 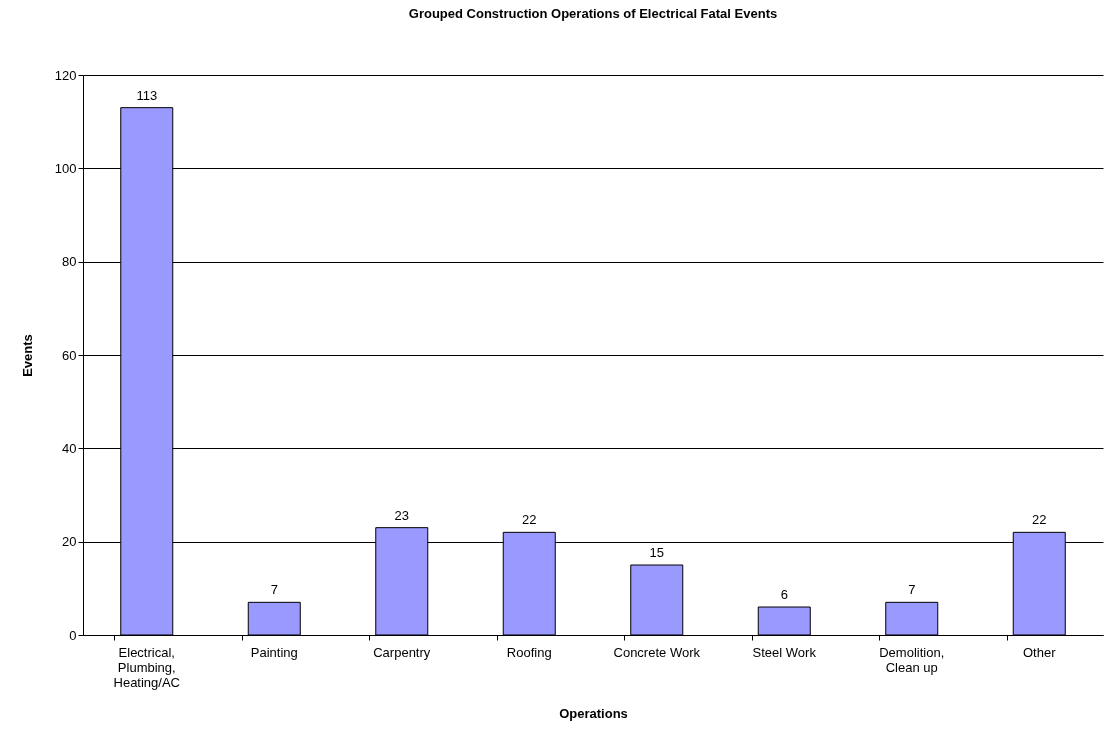 What do you see at coordinates (73, 635) in the screenshot?
I see `y-tick-label: 0` at bounding box center [73, 635].